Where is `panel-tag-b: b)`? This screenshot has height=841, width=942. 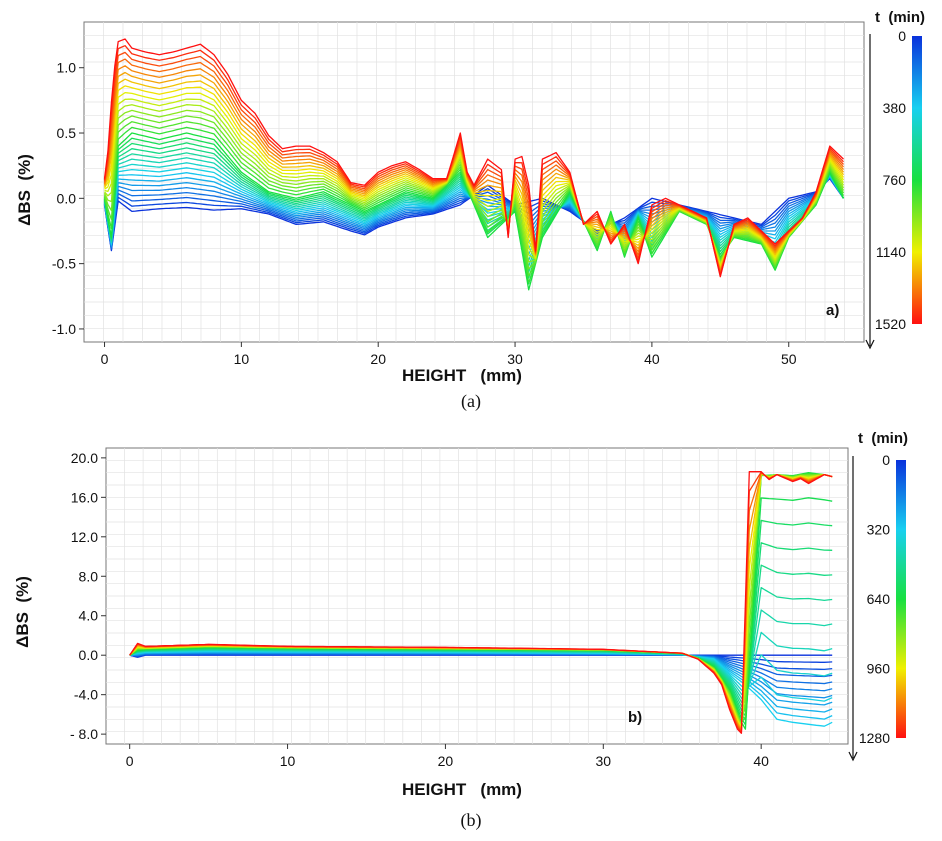 panel-tag-b: b) is located at coordinates (635, 717).